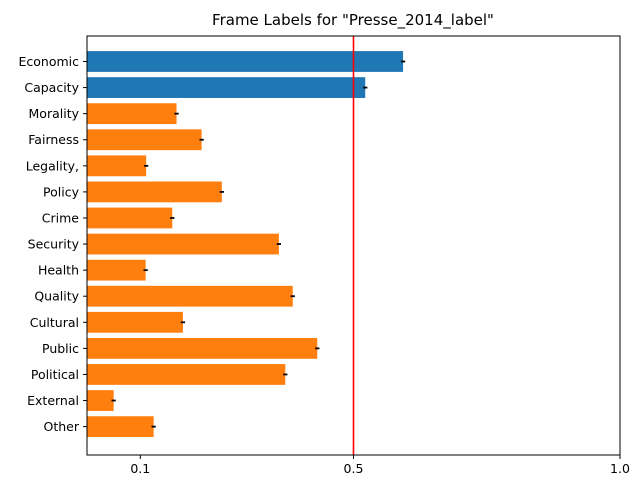 This screenshot has height=492, width=641. Describe the element at coordinates (56, 296) in the screenshot. I see `y-tick-label-9: Quality` at that location.